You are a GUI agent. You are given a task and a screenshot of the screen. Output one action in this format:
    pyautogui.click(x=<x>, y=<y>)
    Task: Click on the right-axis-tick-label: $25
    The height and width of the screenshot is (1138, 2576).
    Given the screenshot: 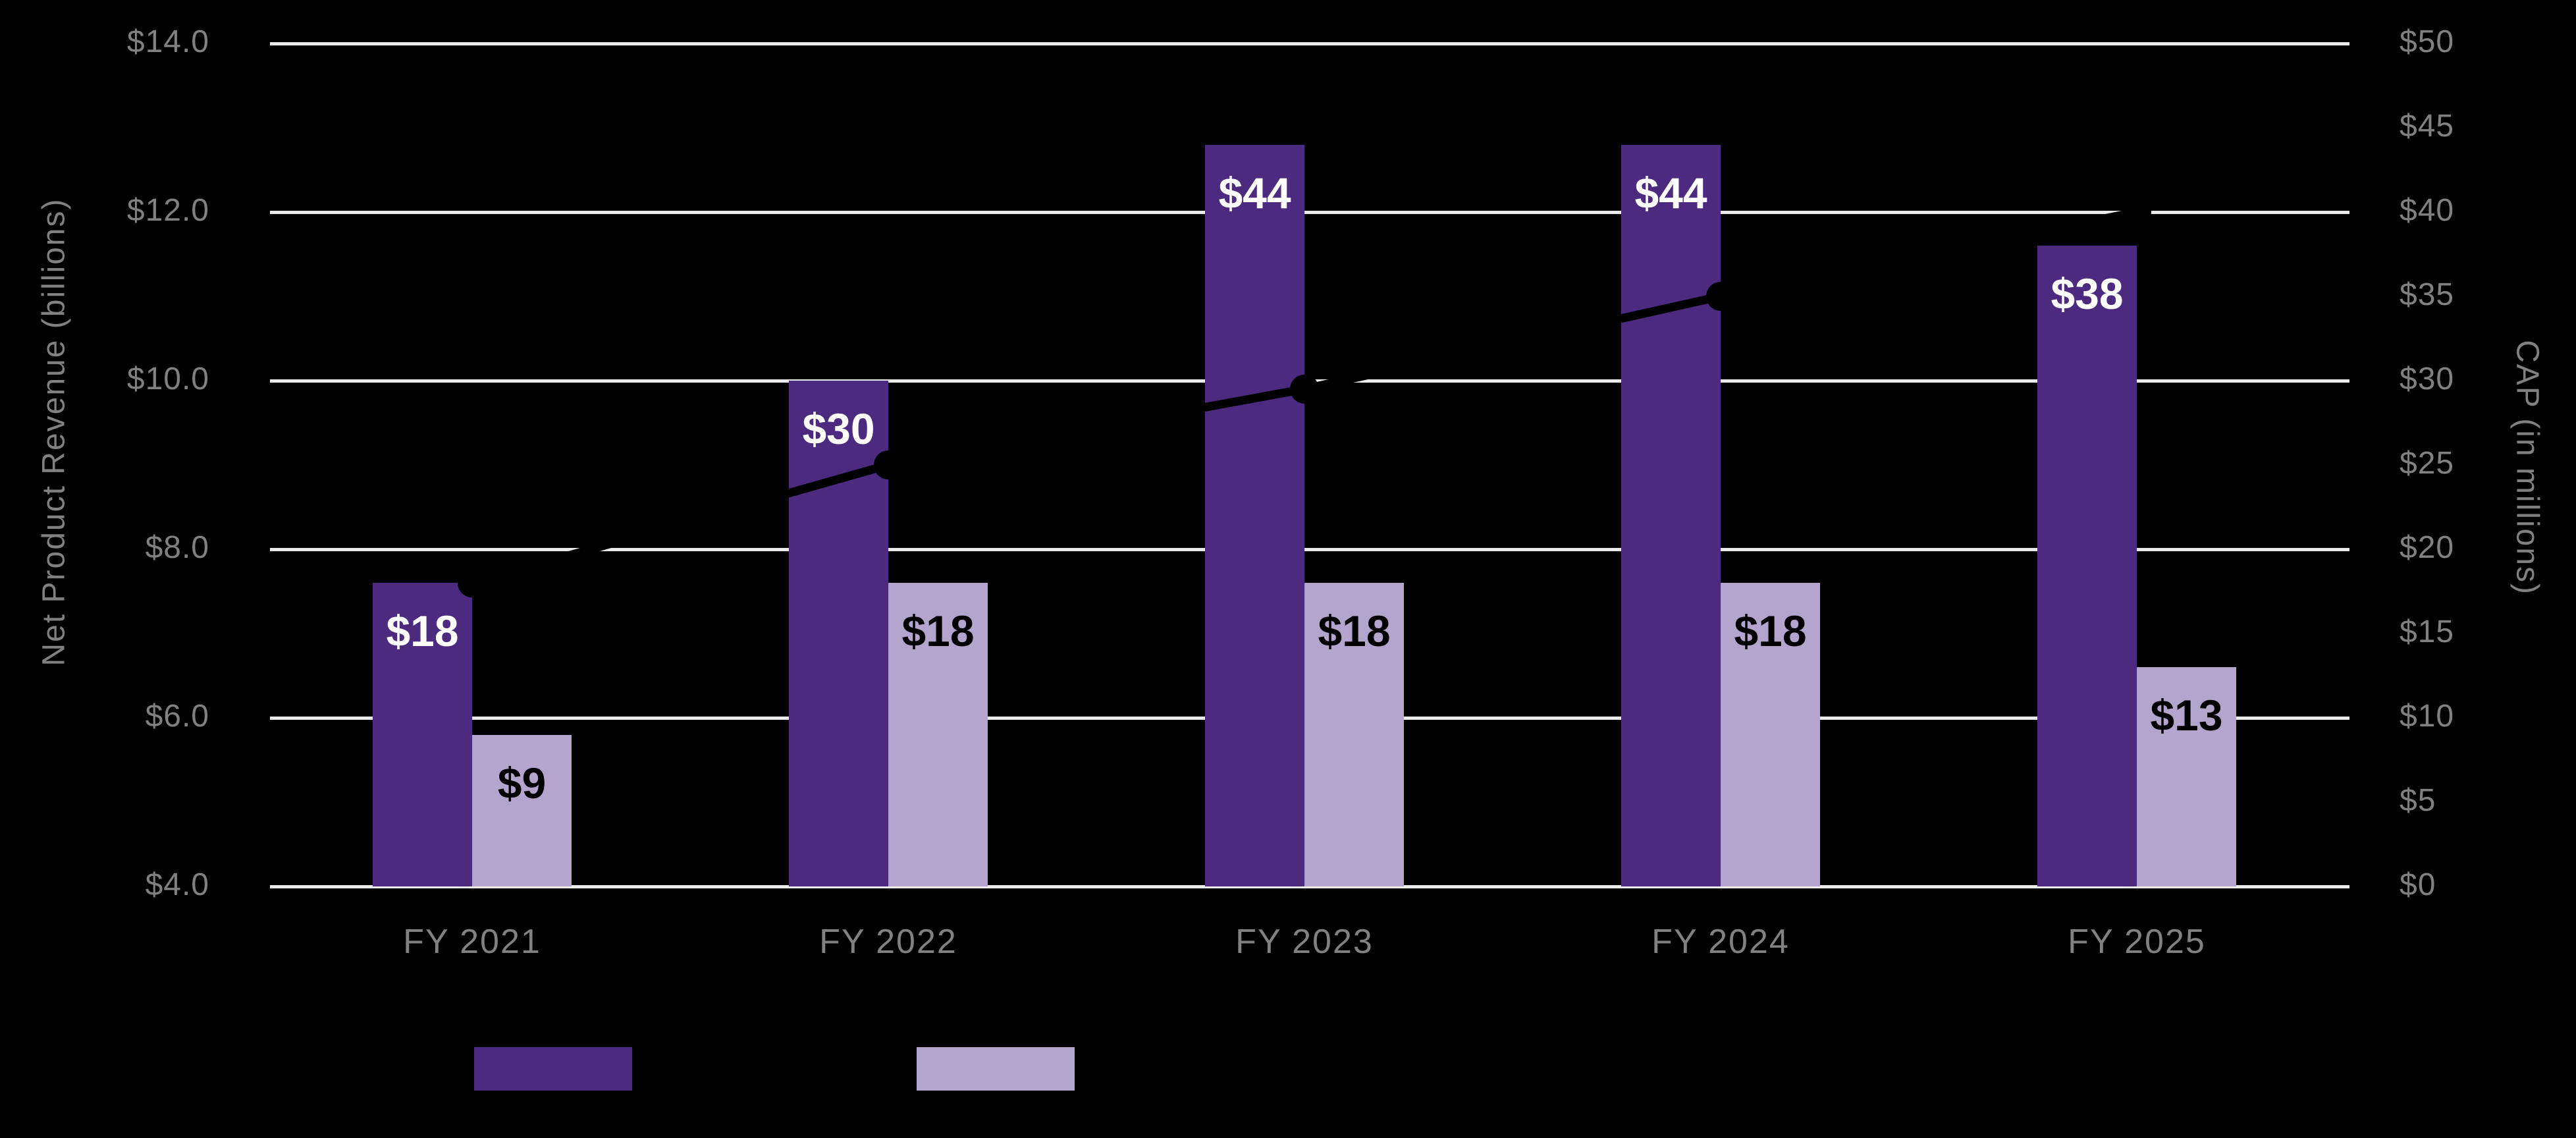 What is the action you would take?
    pyautogui.click(x=2427, y=463)
    